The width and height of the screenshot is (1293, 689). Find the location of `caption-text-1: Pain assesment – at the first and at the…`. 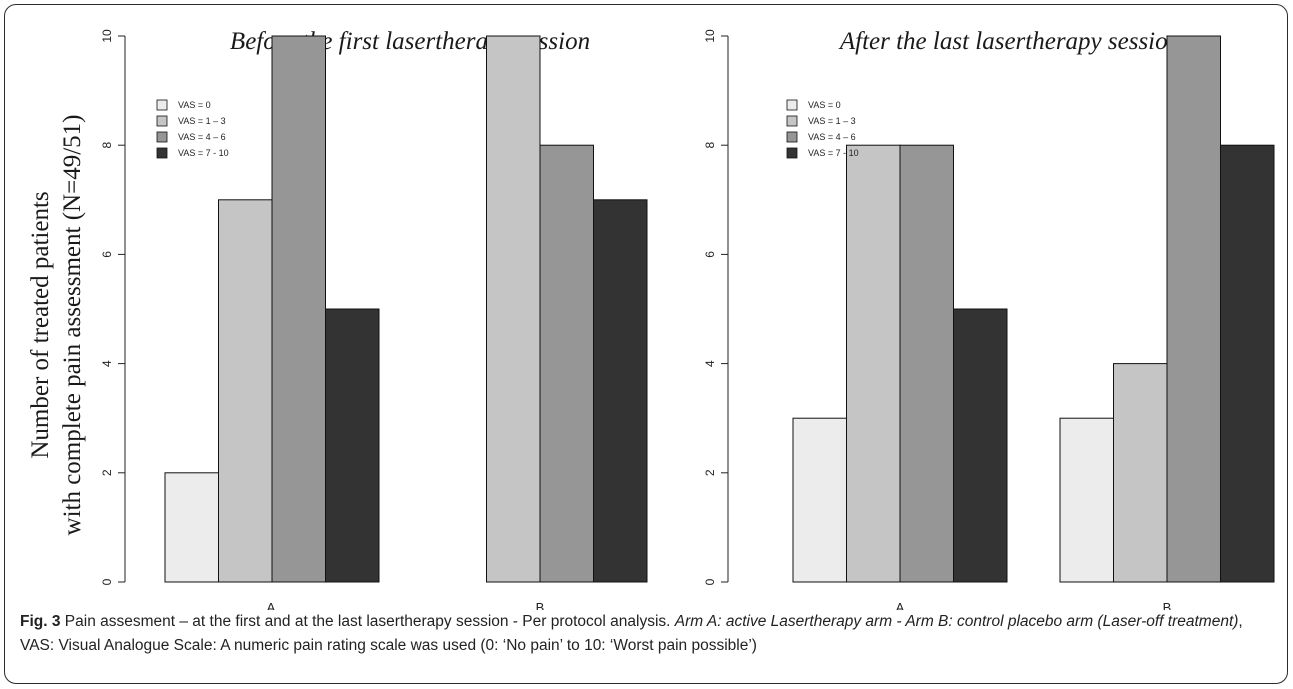

caption-text-1: Pain assesment – at the first and at the… is located at coordinates (367, 621).